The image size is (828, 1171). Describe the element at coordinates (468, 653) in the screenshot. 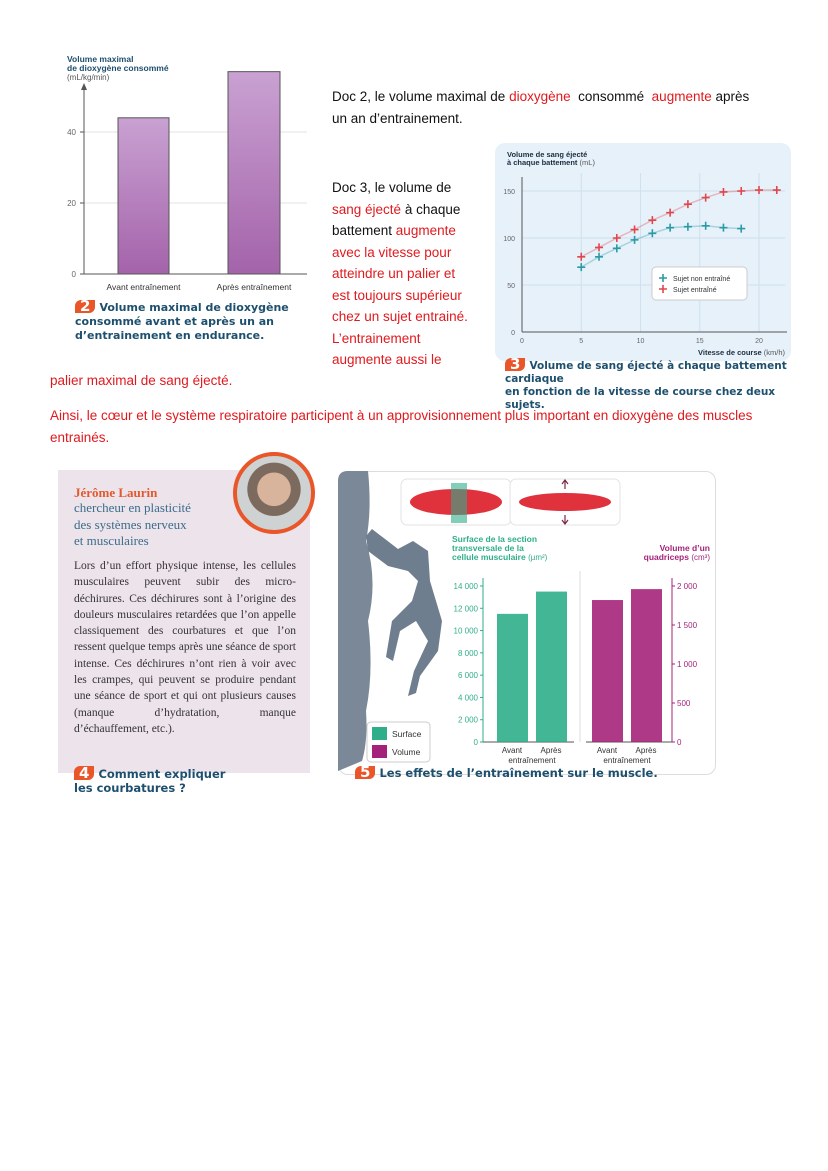

I see `left-tick-label: 8 000` at that location.